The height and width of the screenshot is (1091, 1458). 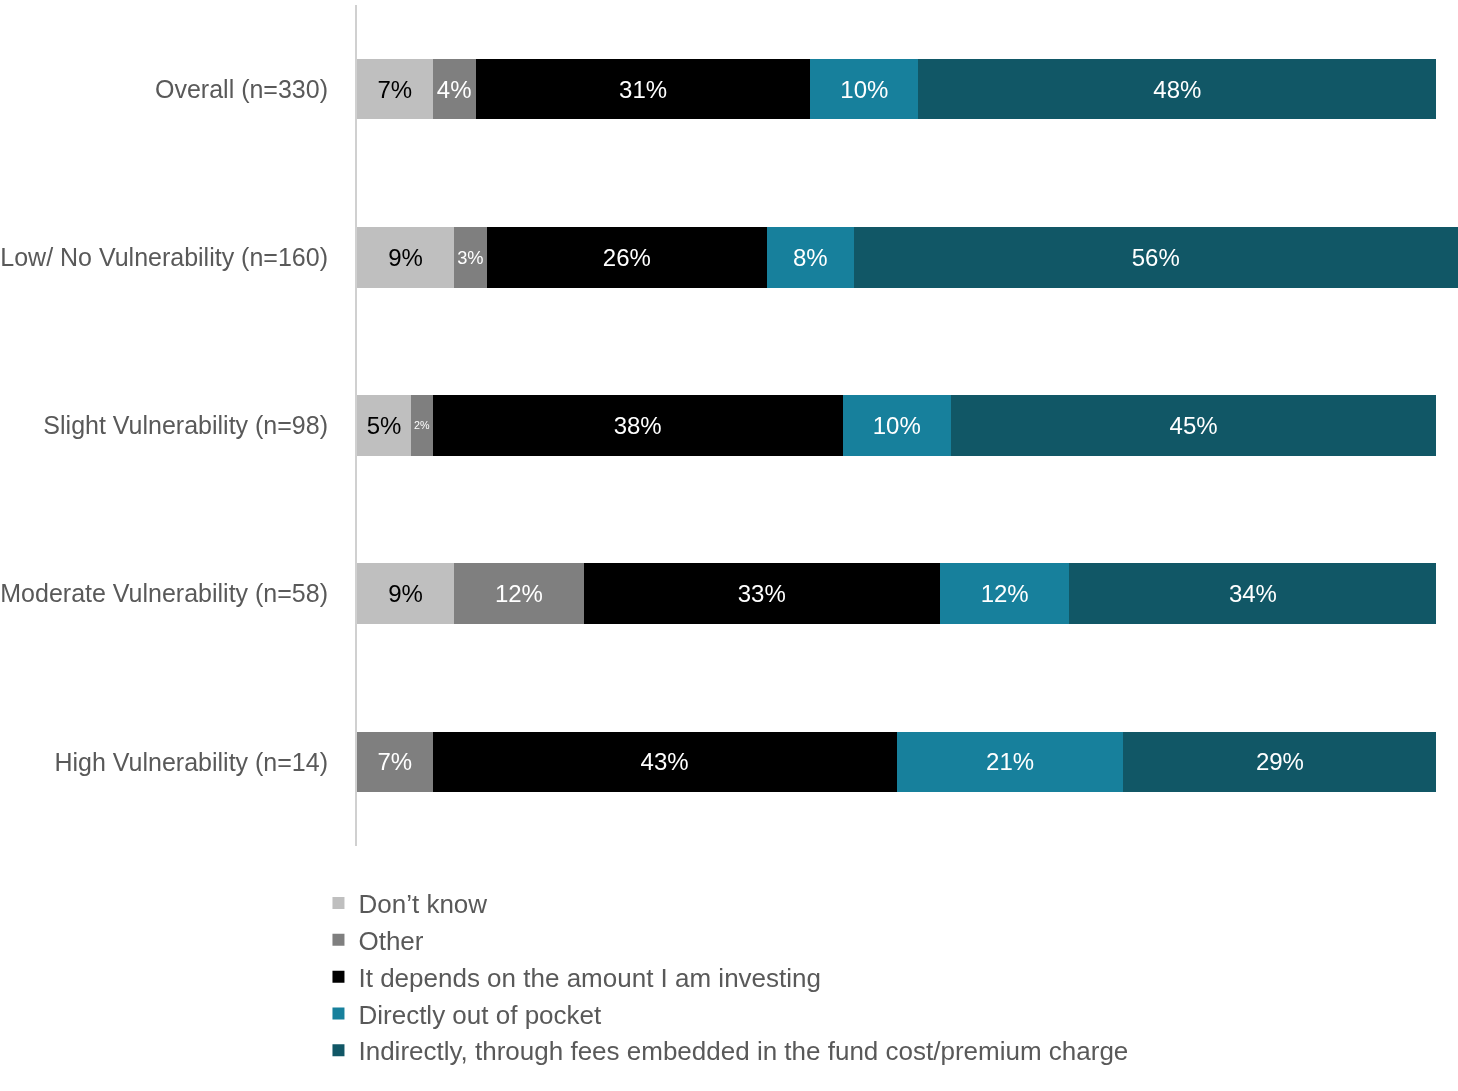 What do you see at coordinates (241, 88) in the screenshot?
I see `y-tick-label: Overall (n=330)` at bounding box center [241, 88].